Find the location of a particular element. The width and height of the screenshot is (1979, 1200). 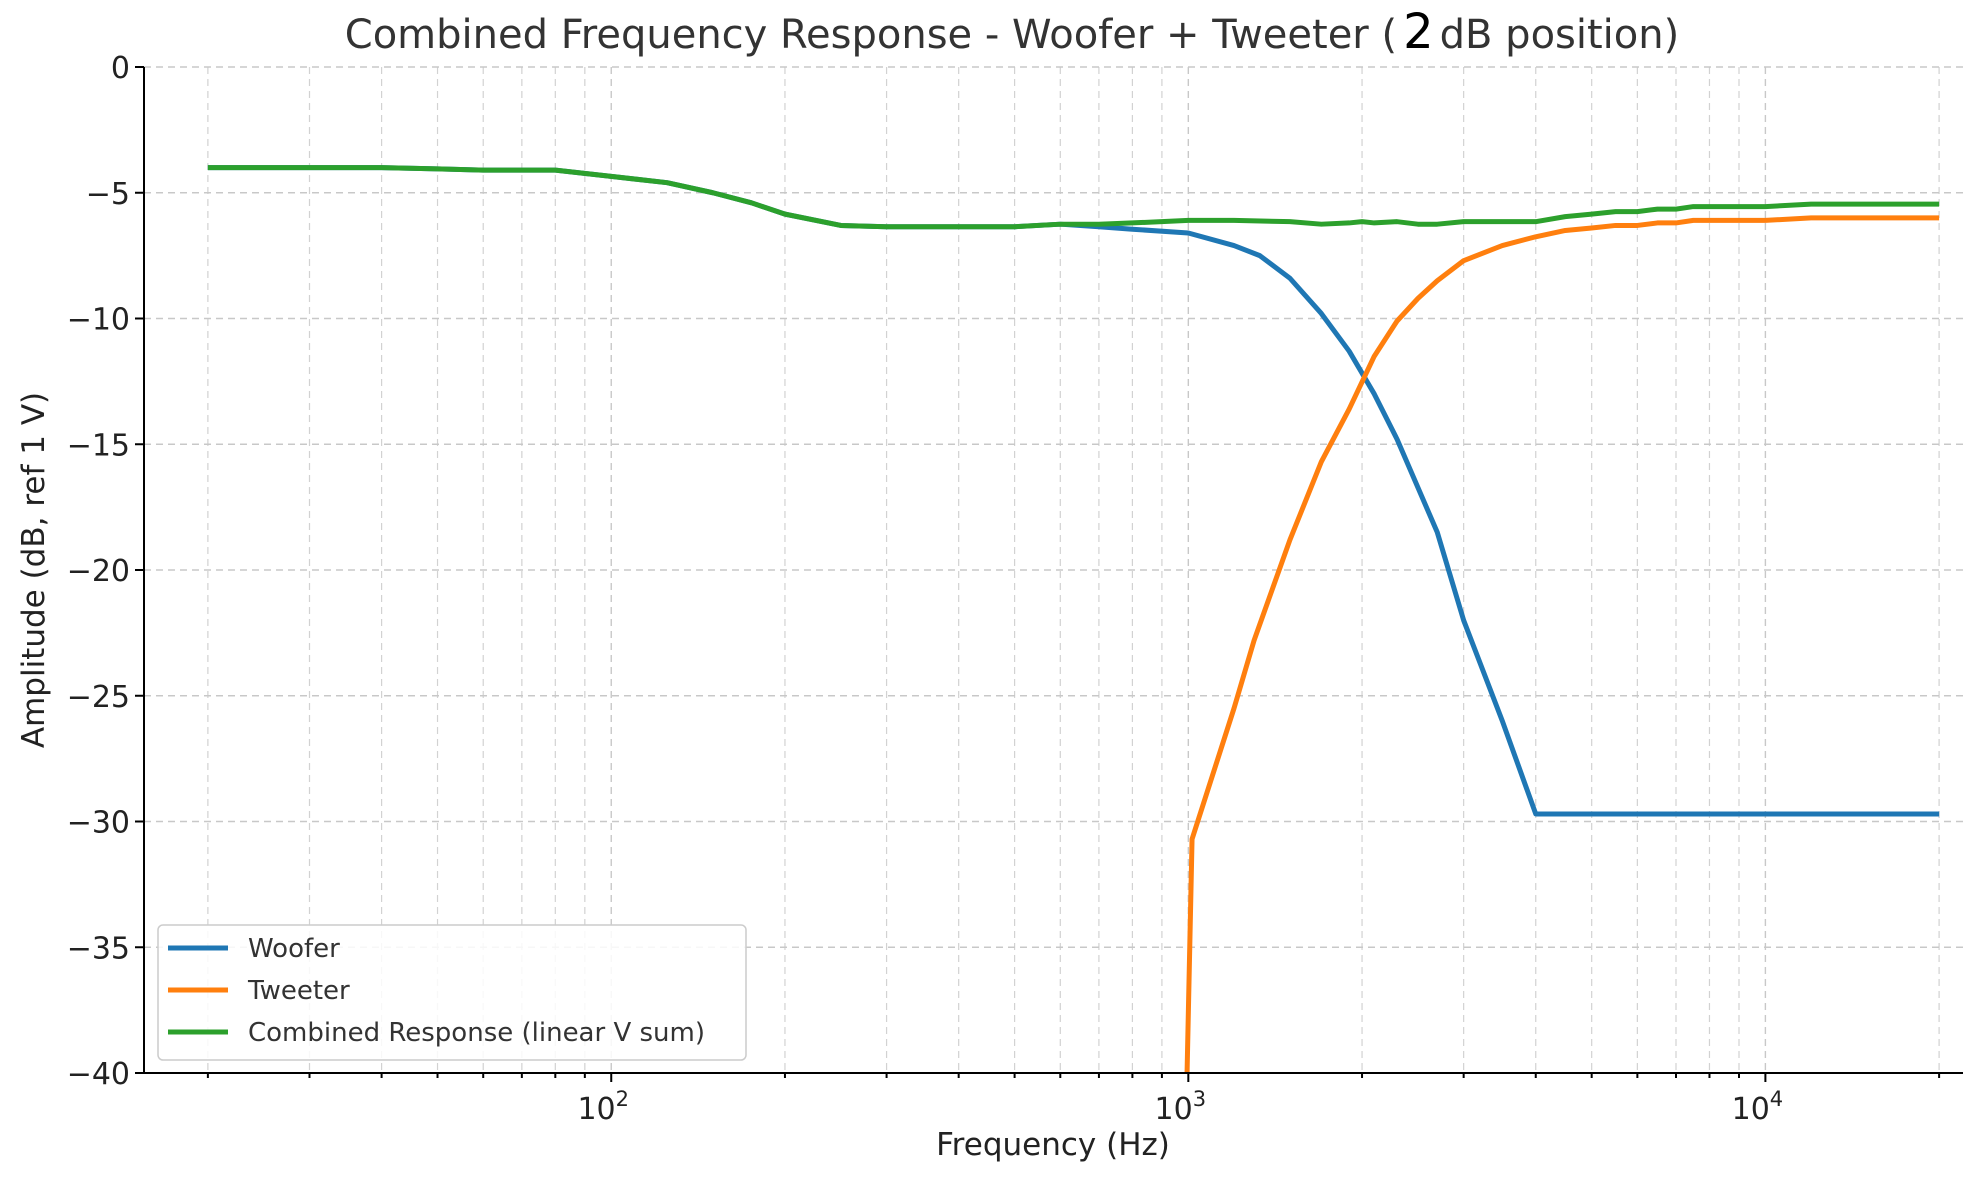

y-tick-label: −35 is located at coordinates (98, 948).